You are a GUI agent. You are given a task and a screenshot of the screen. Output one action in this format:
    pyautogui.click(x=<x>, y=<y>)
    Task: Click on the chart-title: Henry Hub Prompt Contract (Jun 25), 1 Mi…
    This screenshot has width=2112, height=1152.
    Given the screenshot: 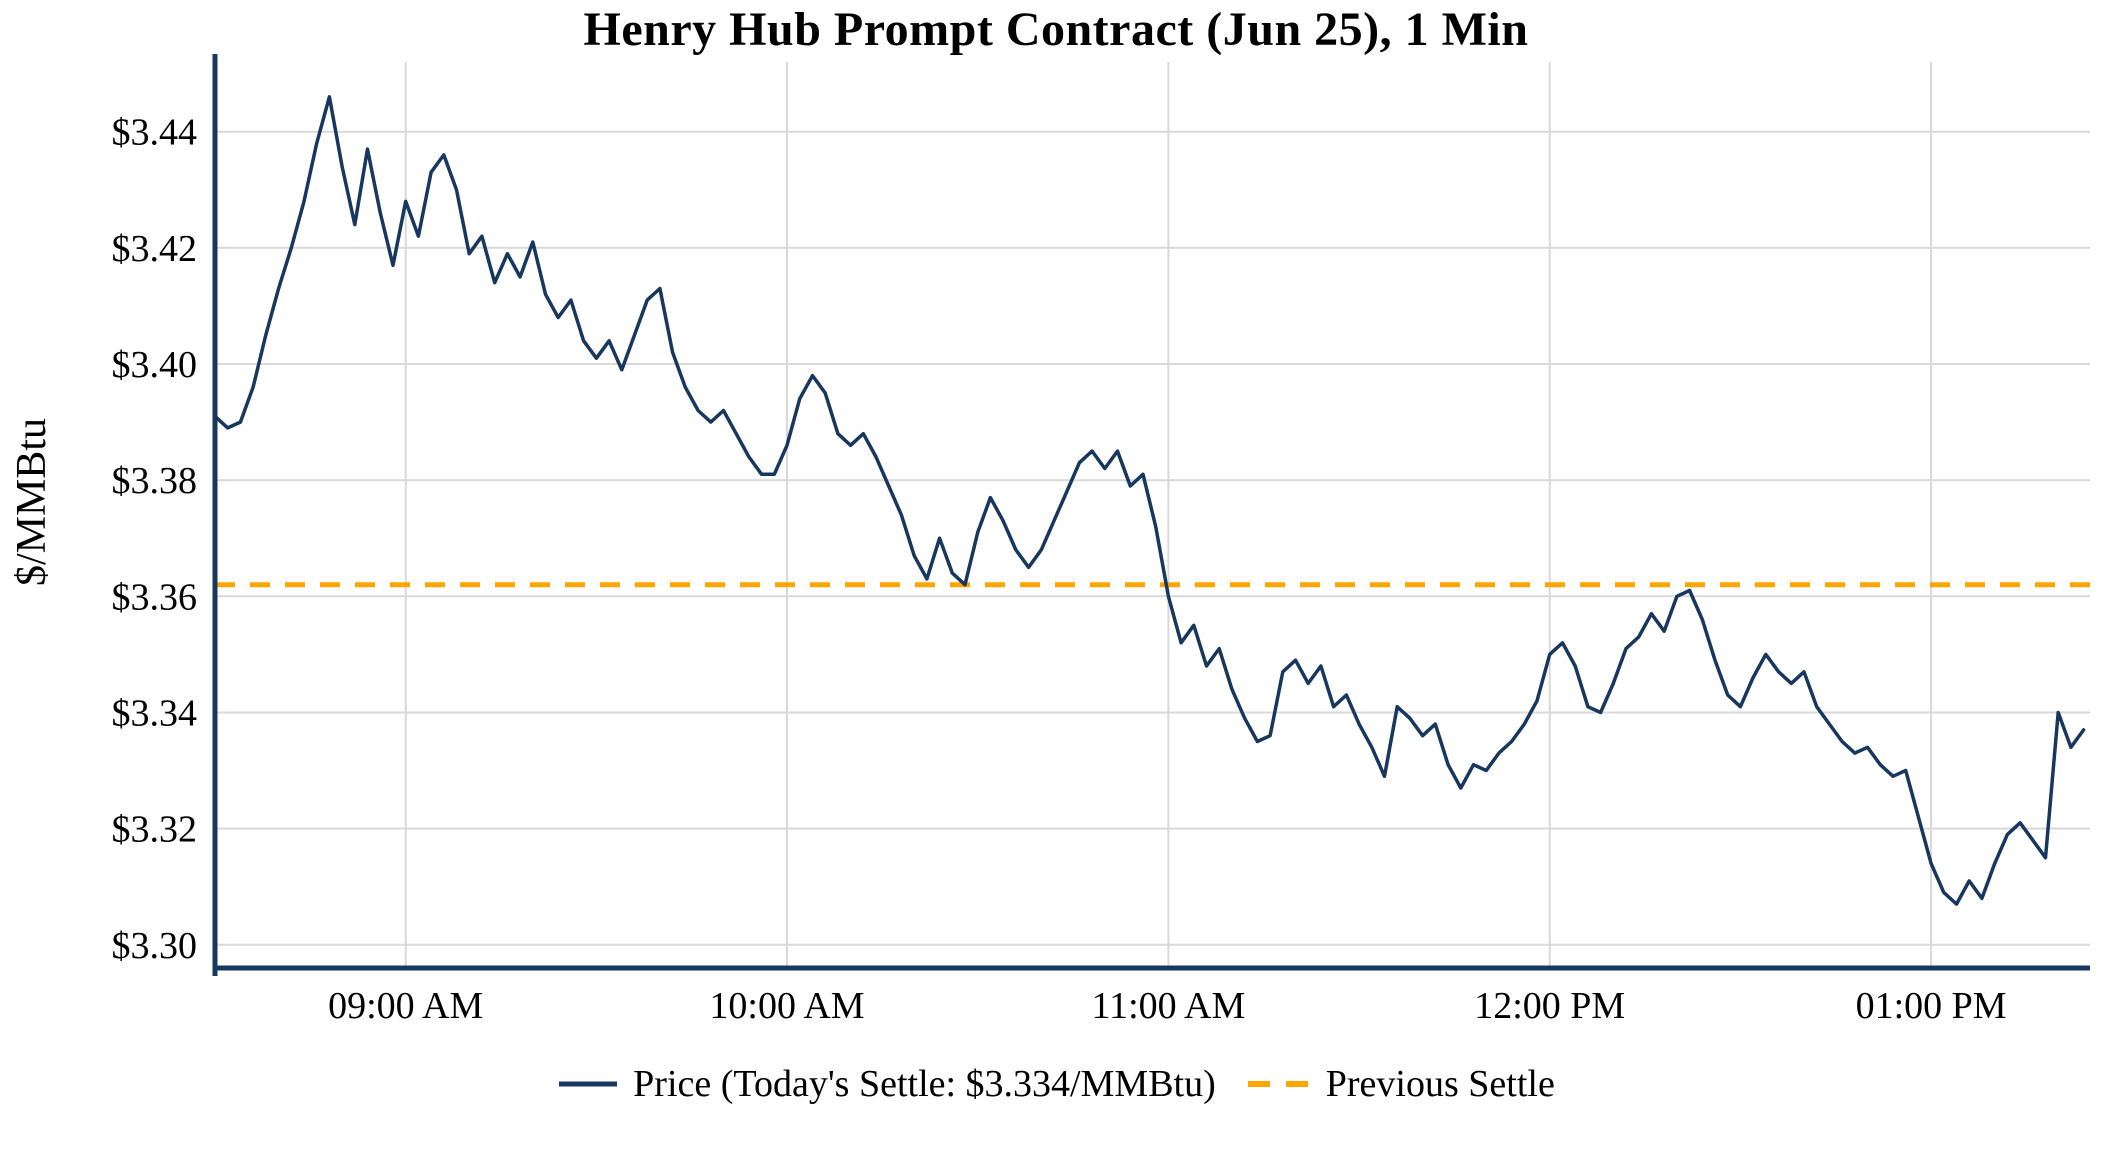 What is the action you would take?
    pyautogui.click(x=1056, y=29)
    